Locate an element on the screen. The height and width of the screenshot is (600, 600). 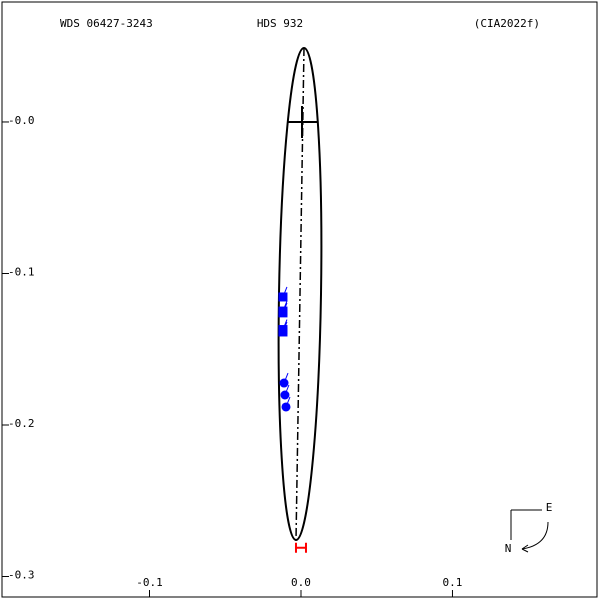
x-tick-label: 0.1 is located at coordinates (453, 582).